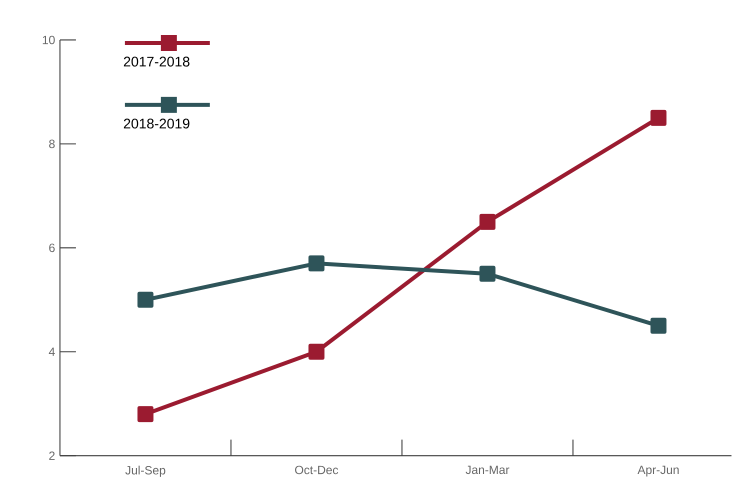 The width and height of the screenshot is (732, 489). I want to click on x-tick-label: Oct-Dec, so click(316, 470).